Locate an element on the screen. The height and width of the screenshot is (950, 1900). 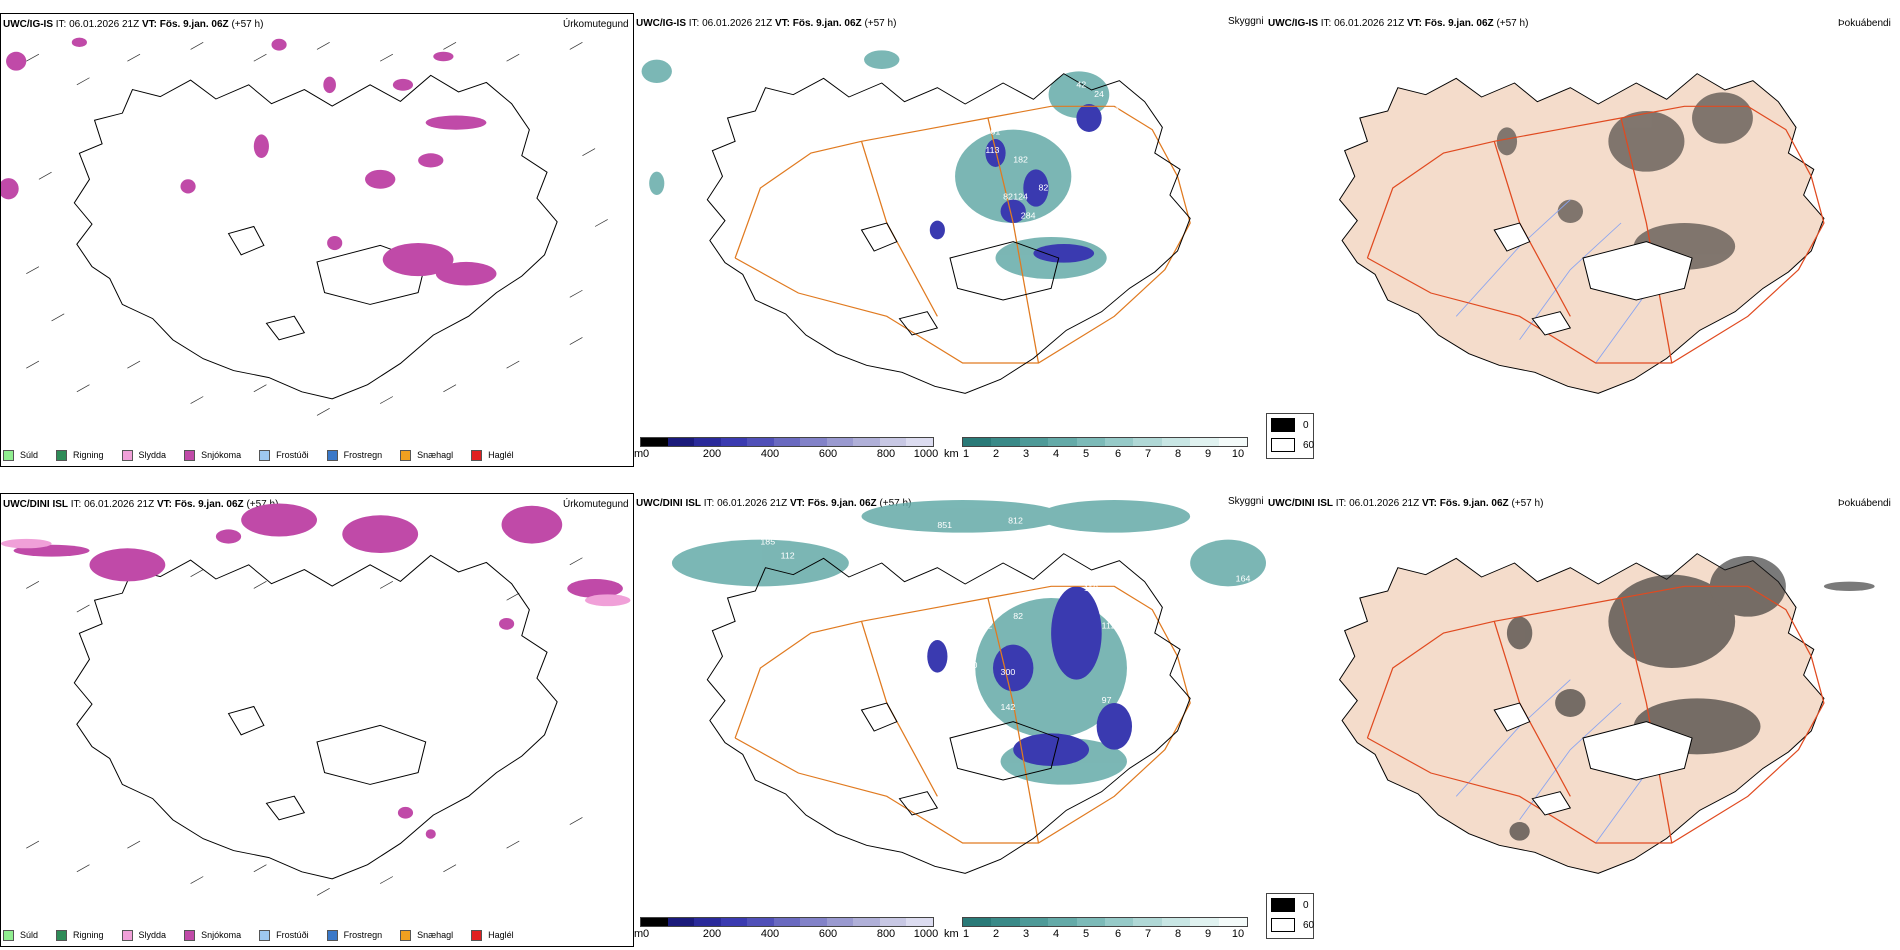
cloud-legend-row2: 0 60 is located at coordinates (1290, 916).